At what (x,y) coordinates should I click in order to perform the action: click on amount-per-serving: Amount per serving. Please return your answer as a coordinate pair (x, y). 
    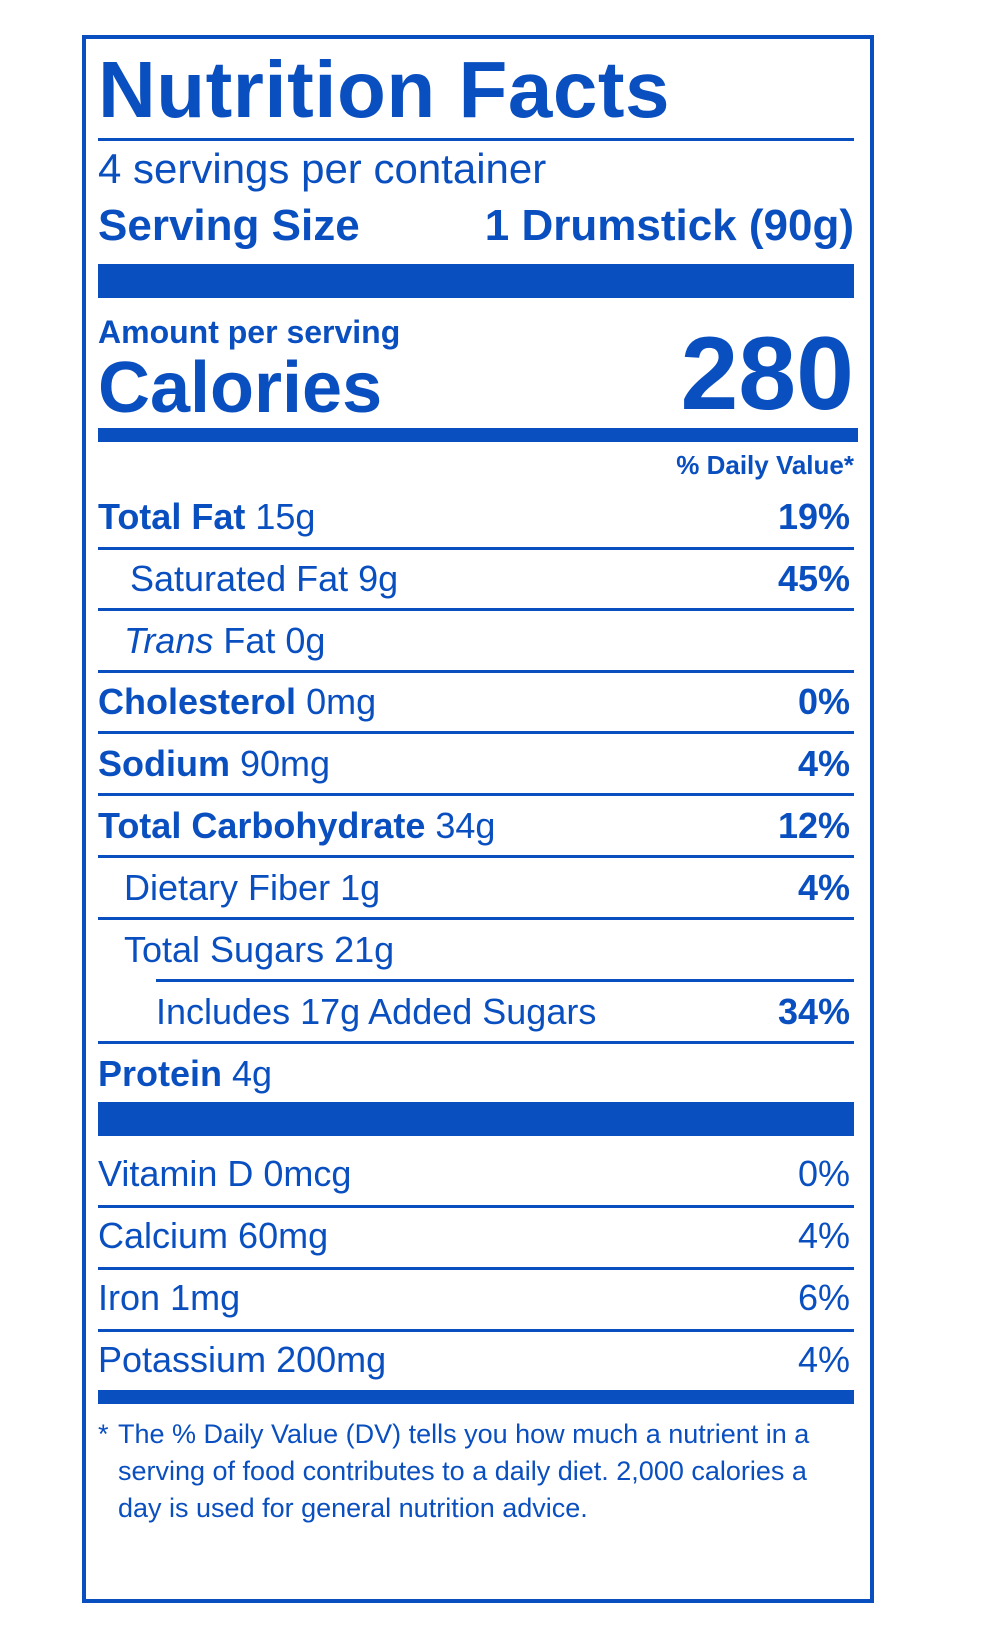
    Looking at the image, I should click on (249, 332).